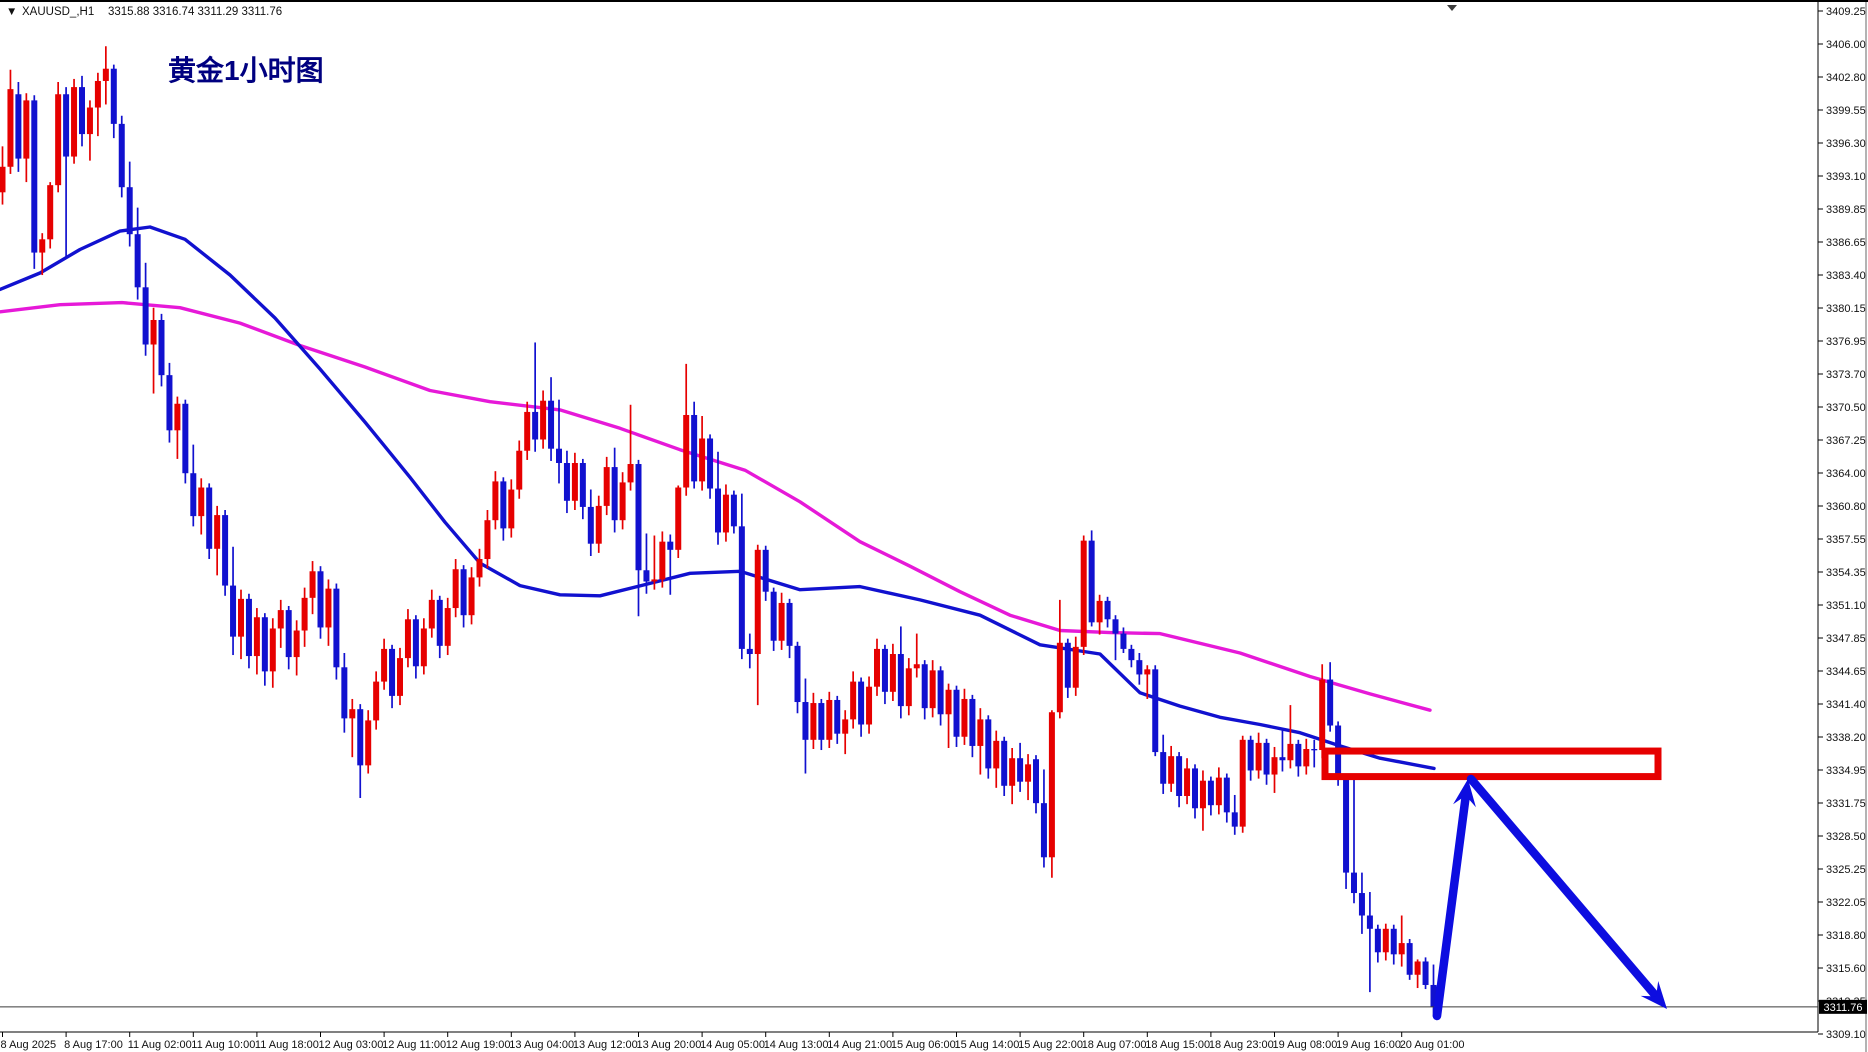 Image resolution: width=1868 pixels, height=1052 pixels. What do you see at coordinates (1305, 1045) in the screenshot?
I see `time-tick-label: 19 Aug 08:00` at bounding box center [1305, 1045].